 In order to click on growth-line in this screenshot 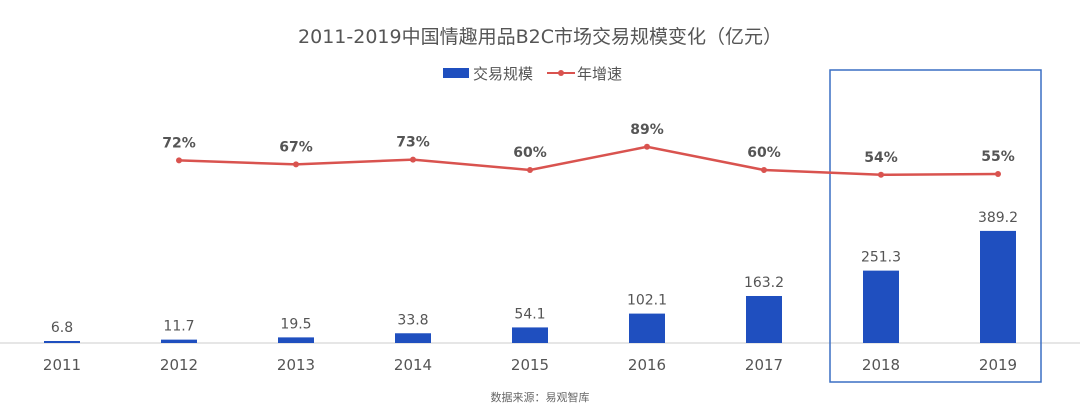, I will do `click(588, 161)`.